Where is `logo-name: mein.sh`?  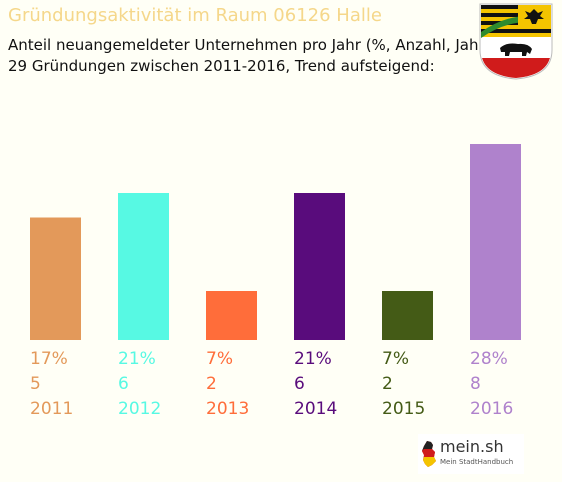 logo-name: mein.sh is located at coordinates (472, 446).